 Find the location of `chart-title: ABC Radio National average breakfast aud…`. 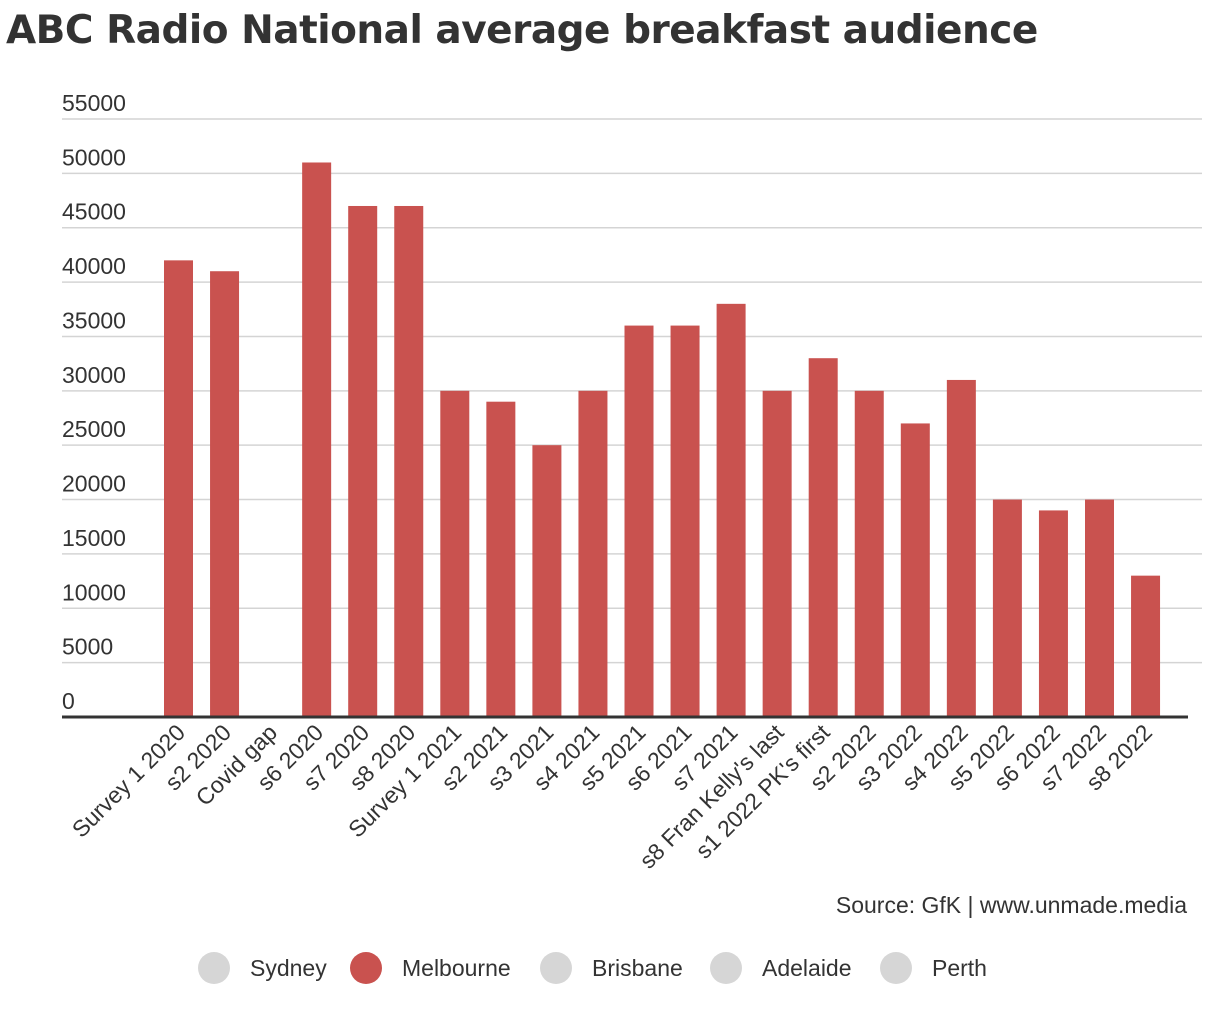

chart-title: ABC Radio National average breakfast aud… is located at coordinates (522, 30).